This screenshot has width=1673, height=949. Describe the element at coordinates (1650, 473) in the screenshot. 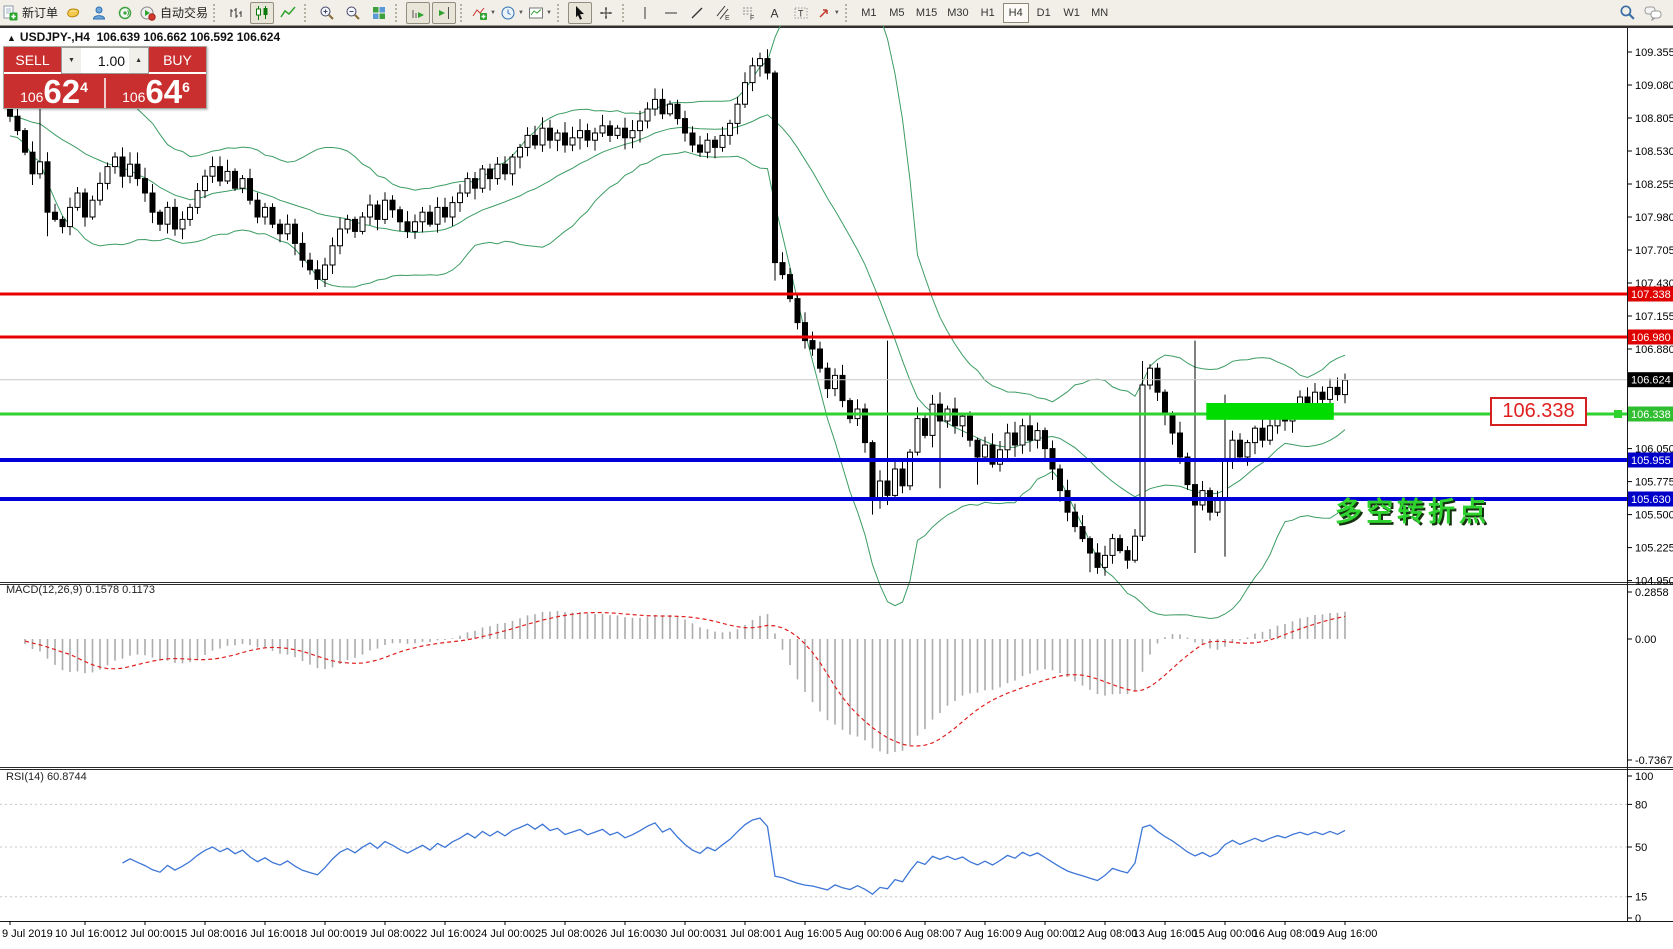

I see `price-axis` at that location.